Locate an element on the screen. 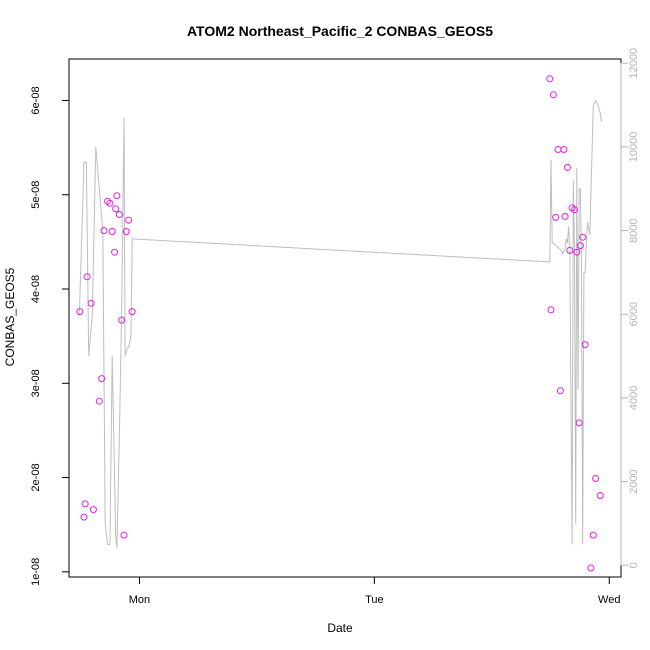 The image size is (650, 650). y-tick-label: 3e-08 is located at coordinates (36, 383).